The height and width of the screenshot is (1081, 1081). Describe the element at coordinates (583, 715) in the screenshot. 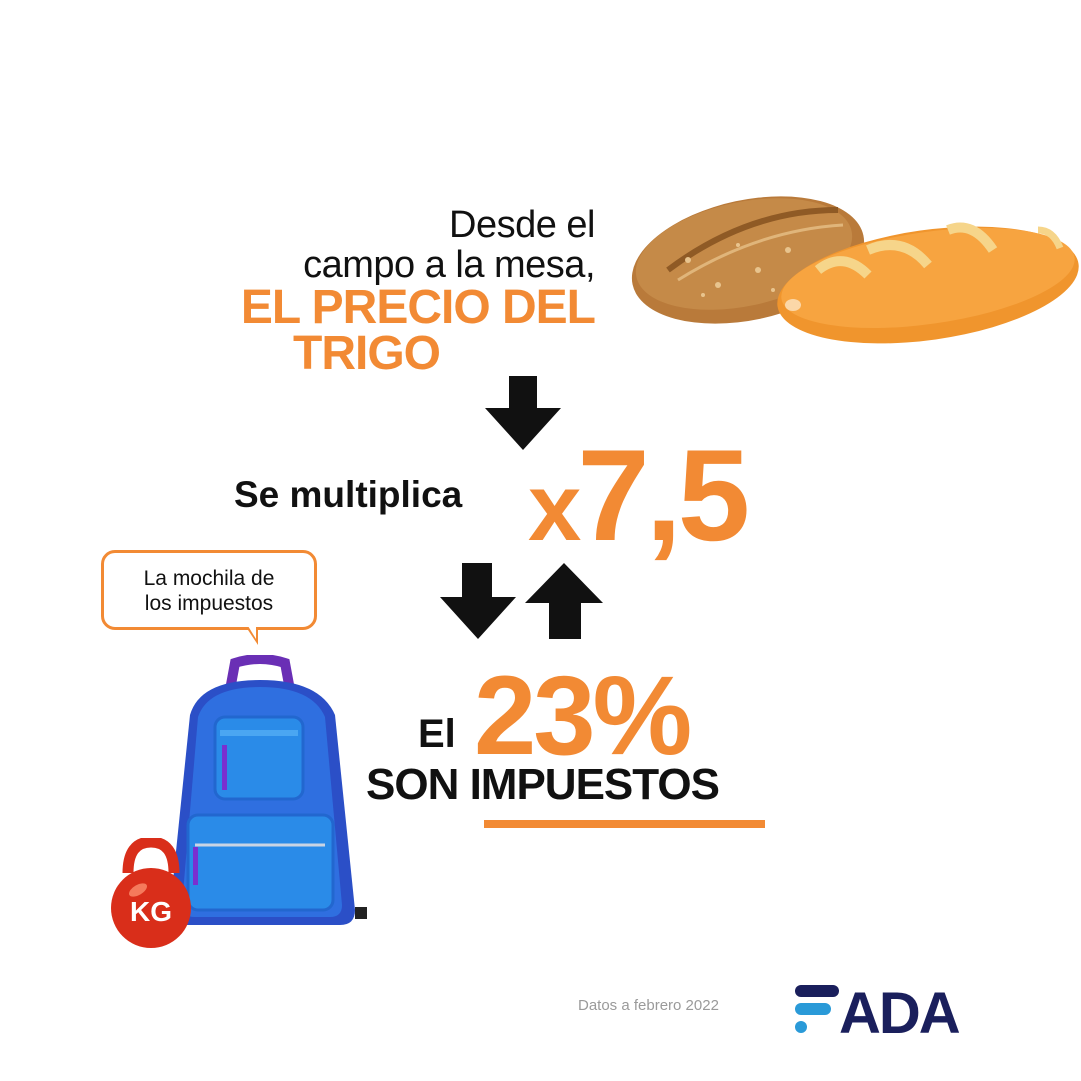

I see `taxes-percent: 23%` at that location.